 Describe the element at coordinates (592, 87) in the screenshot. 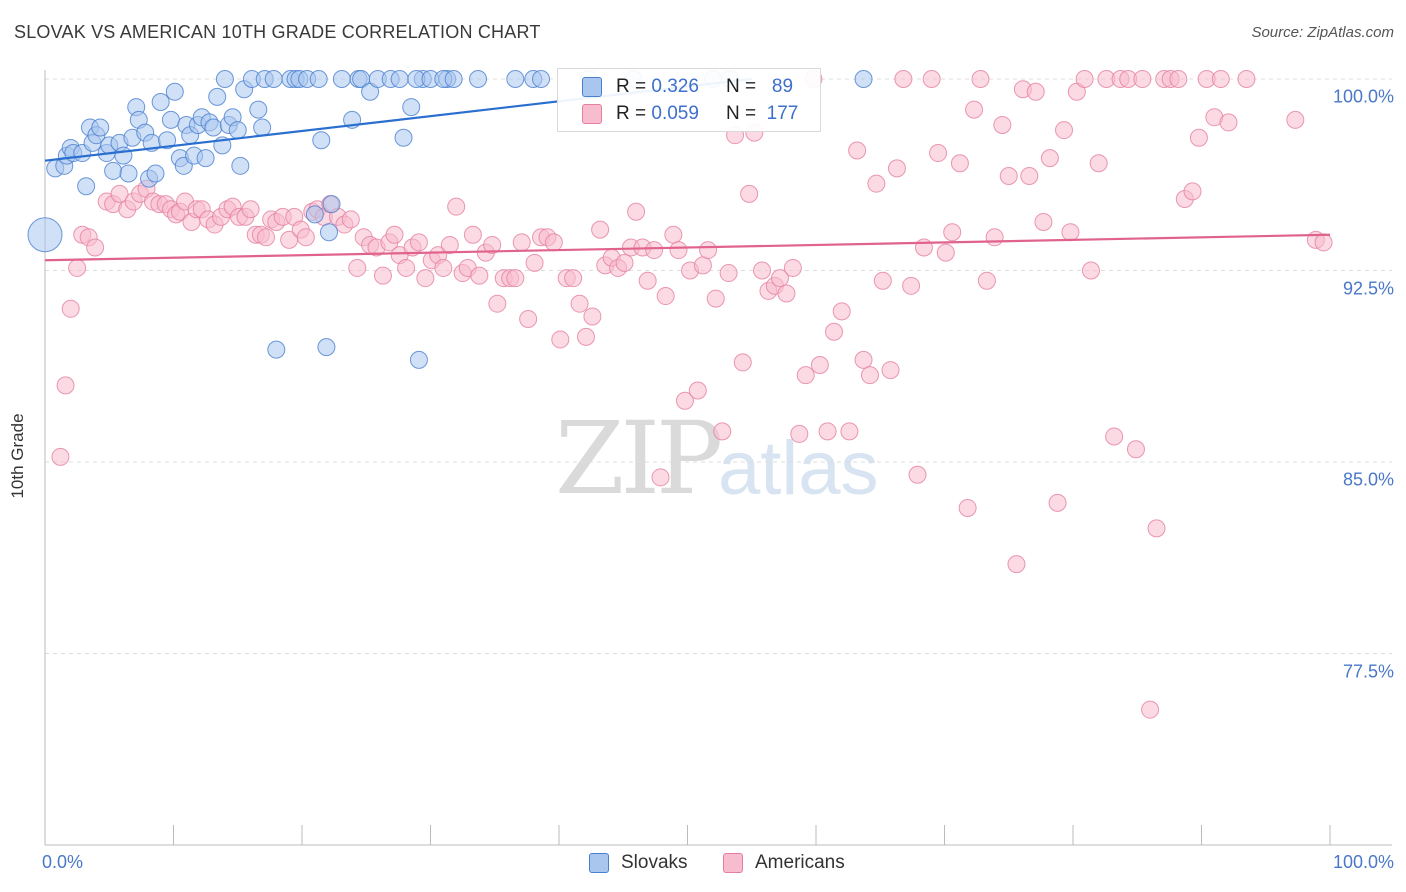

I see `slovaks-swatch` at that location.